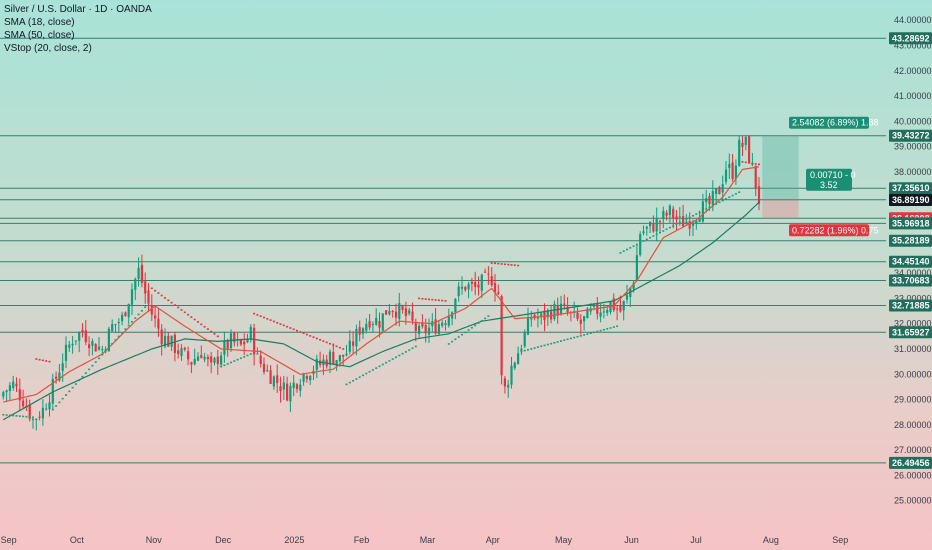  What do you see at coordinates (39, 22) in the screenshot?
I see `legend-sma18: SMA (18, close)` at bounding box center [39, 22].